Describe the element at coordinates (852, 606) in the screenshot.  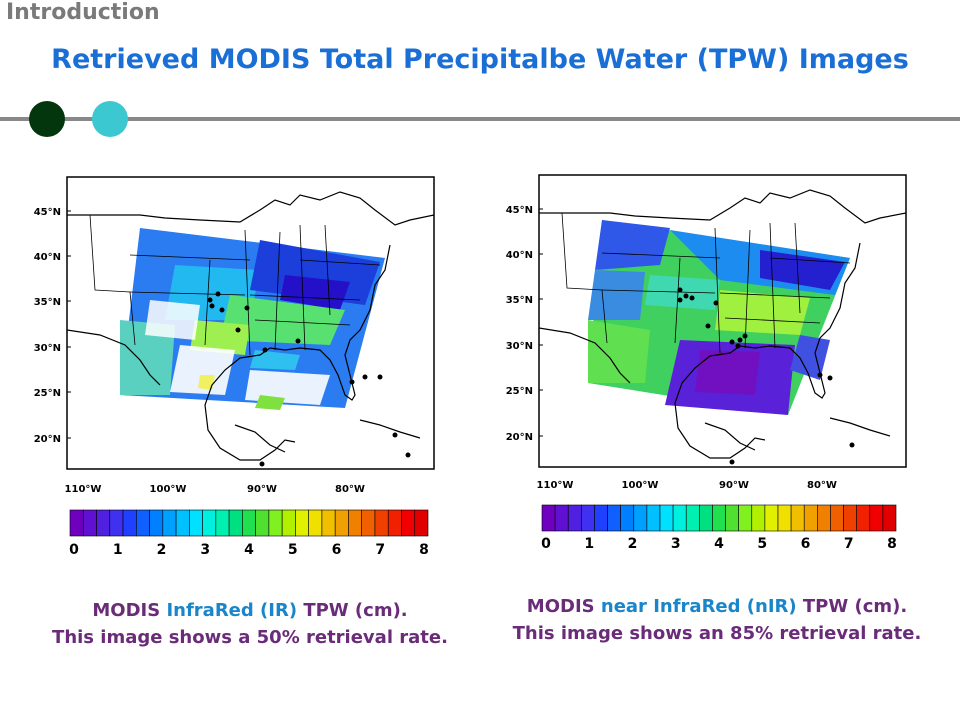
I see `nir-caption-suffix: TPW (cm).` at that location.